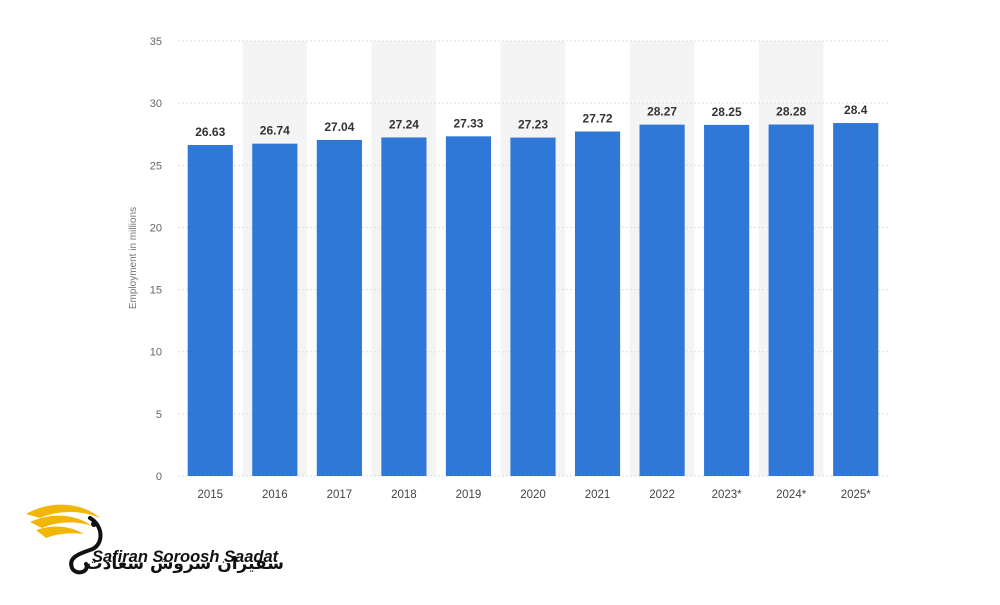  Describe the element at coordinates (156, 259) in the screenshot. I see `y-axis-ticks: 0 5 10 15 20 25 30 35` at that location.